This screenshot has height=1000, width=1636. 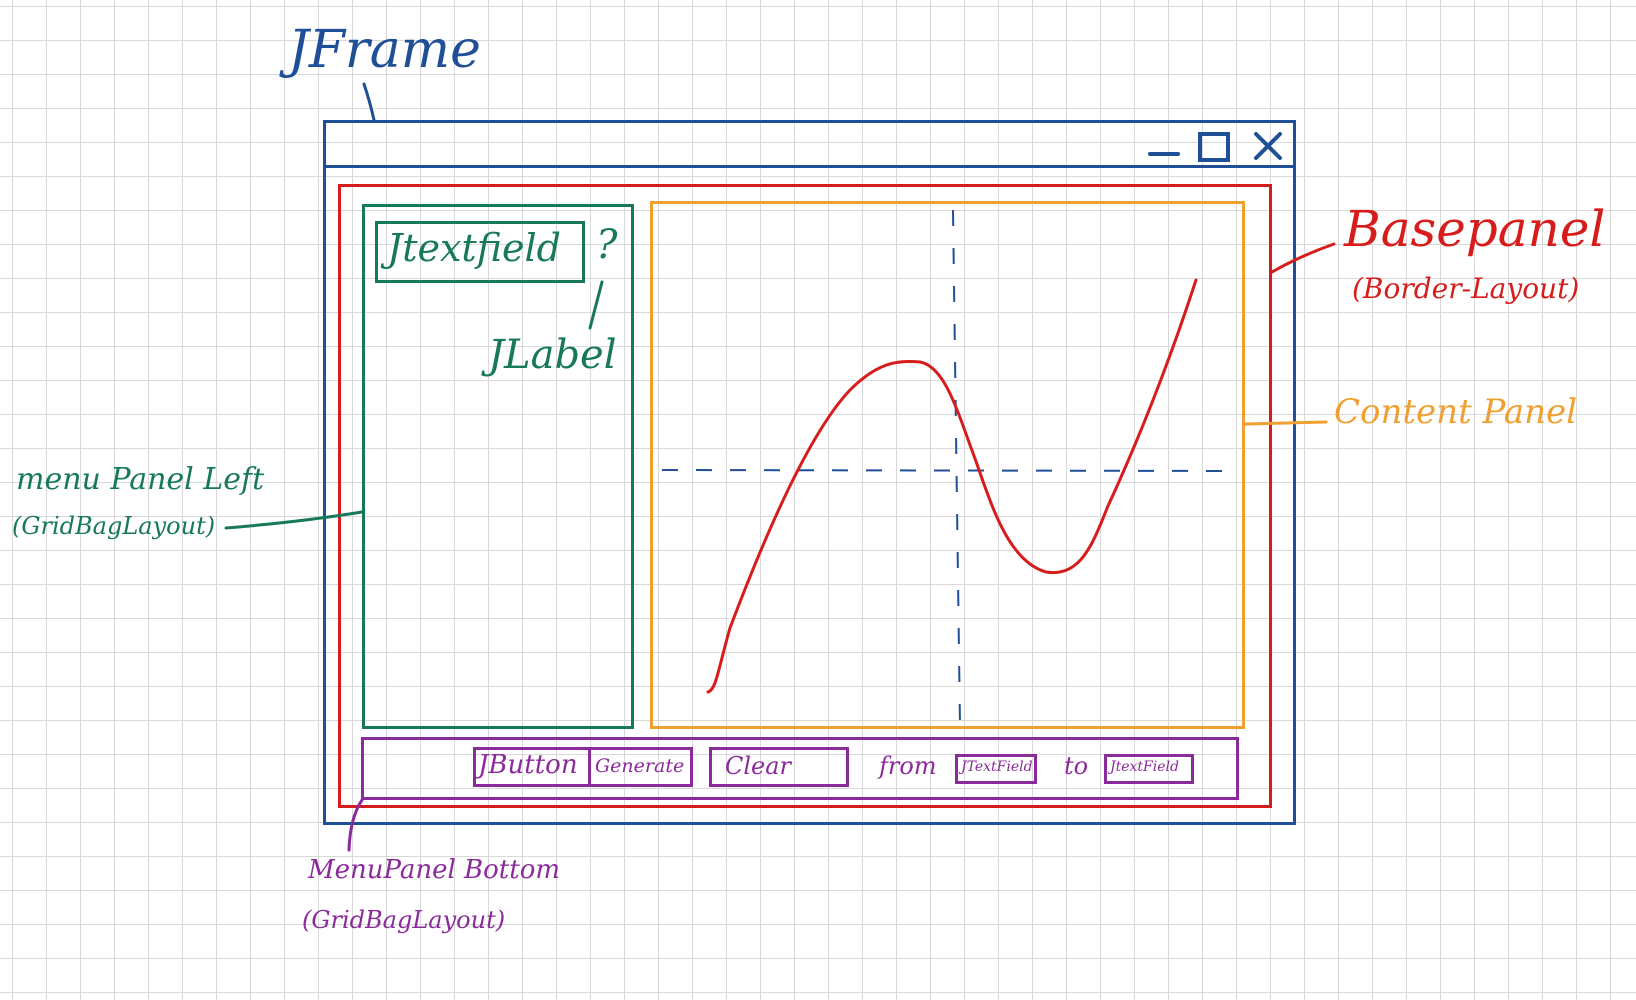 I want to click on content-panel-leader-line, so click(x=1286, y=423).